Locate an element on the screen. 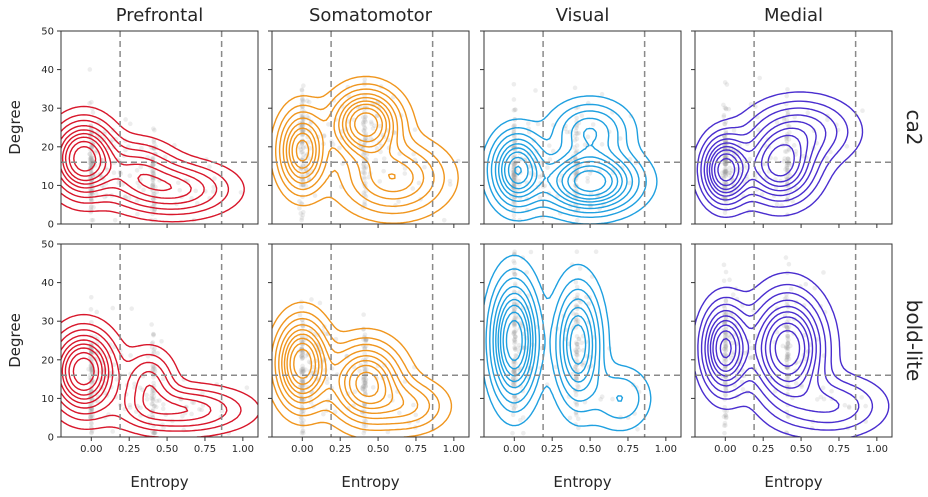 This screenshot has width=928, height=497. panel-ca2-prefrontal: 0 10 20 30 40 50 is located at coordinates (150, 129).